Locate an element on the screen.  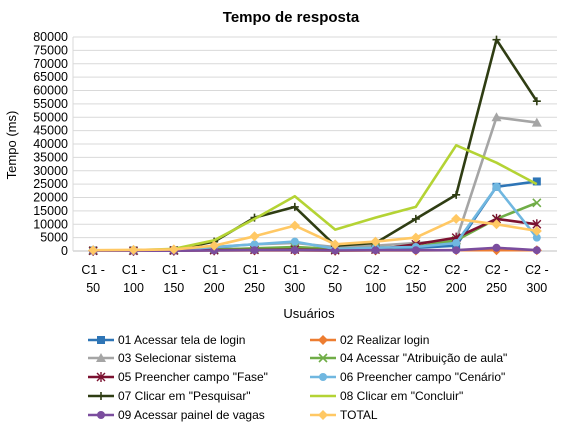
legend-item: 03 Selecionar sistema is located at coordinates (162, 358).